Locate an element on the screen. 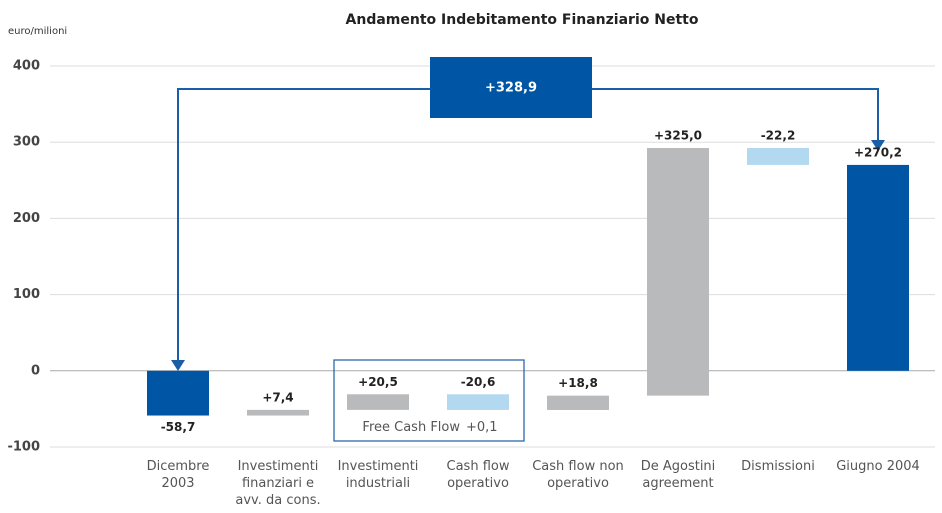  change-box is located at coordinates (511, 87).